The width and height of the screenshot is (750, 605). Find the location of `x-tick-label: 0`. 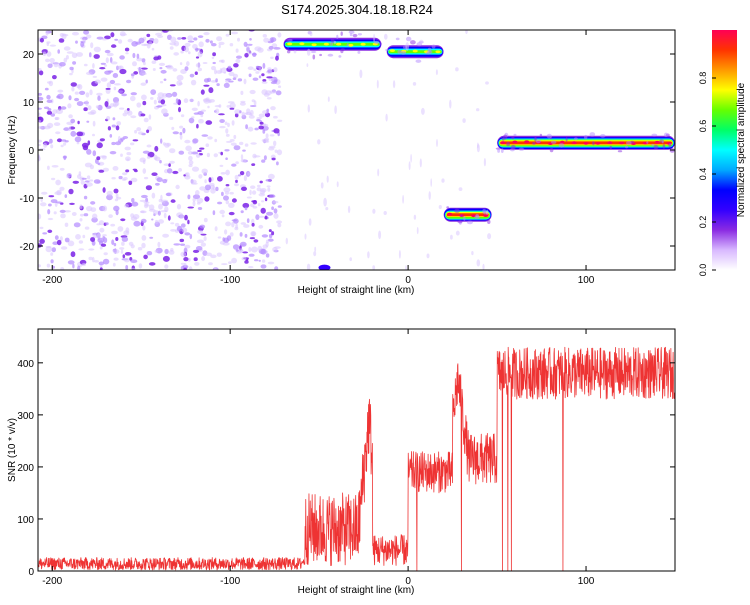

x-tick-label: 0 is located at coordinates (408, 581).